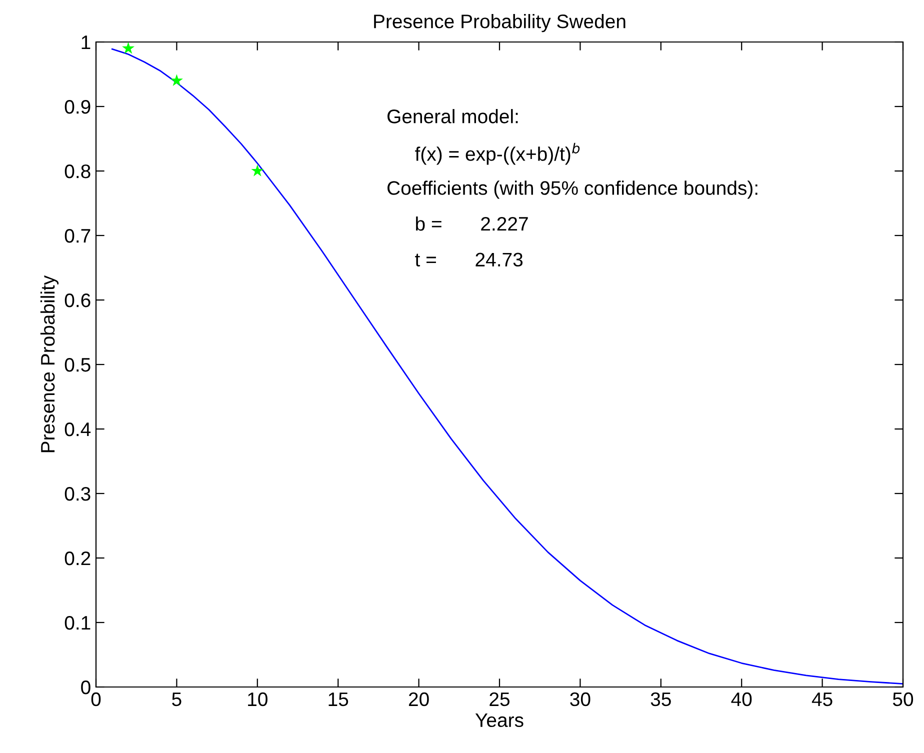 This screenshot has height=753, width=924. What do you see at coordinates (338, 699) in the screenshot?
I see `x-tick-label: 15` at bounding box center [338, 699].